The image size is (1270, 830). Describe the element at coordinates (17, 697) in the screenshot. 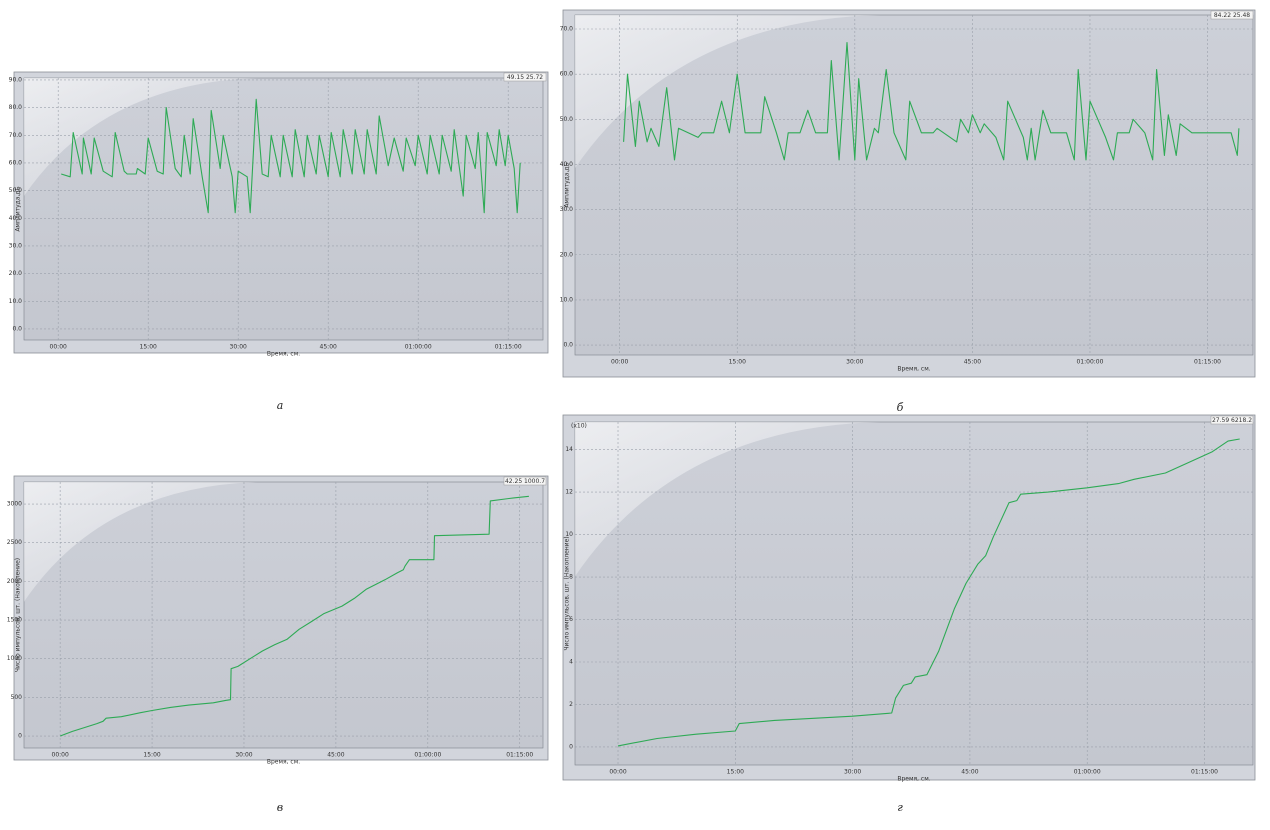

I see `y-tick-label: 500` at that location.